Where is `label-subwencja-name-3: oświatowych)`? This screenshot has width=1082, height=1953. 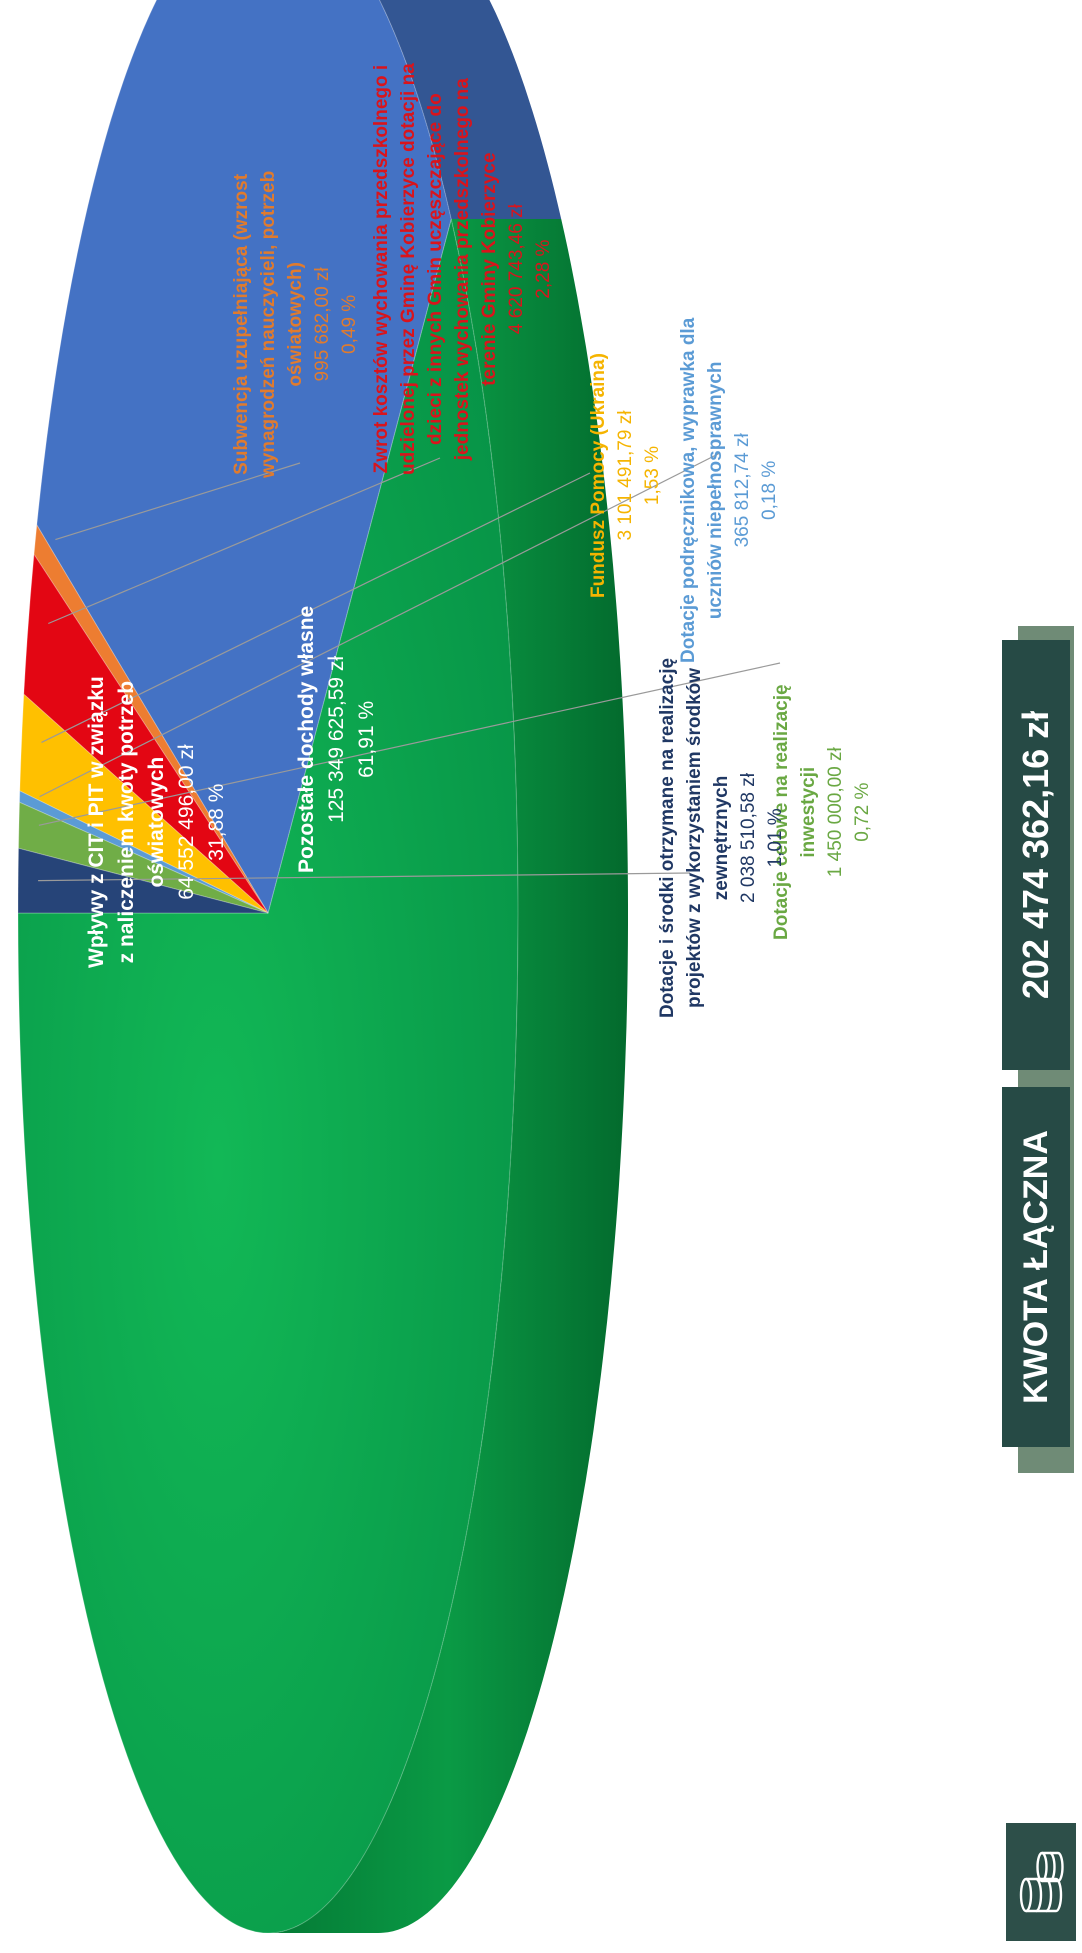
label-subwencja-name-3: oświatowych) is located at coordinates (295, 324).